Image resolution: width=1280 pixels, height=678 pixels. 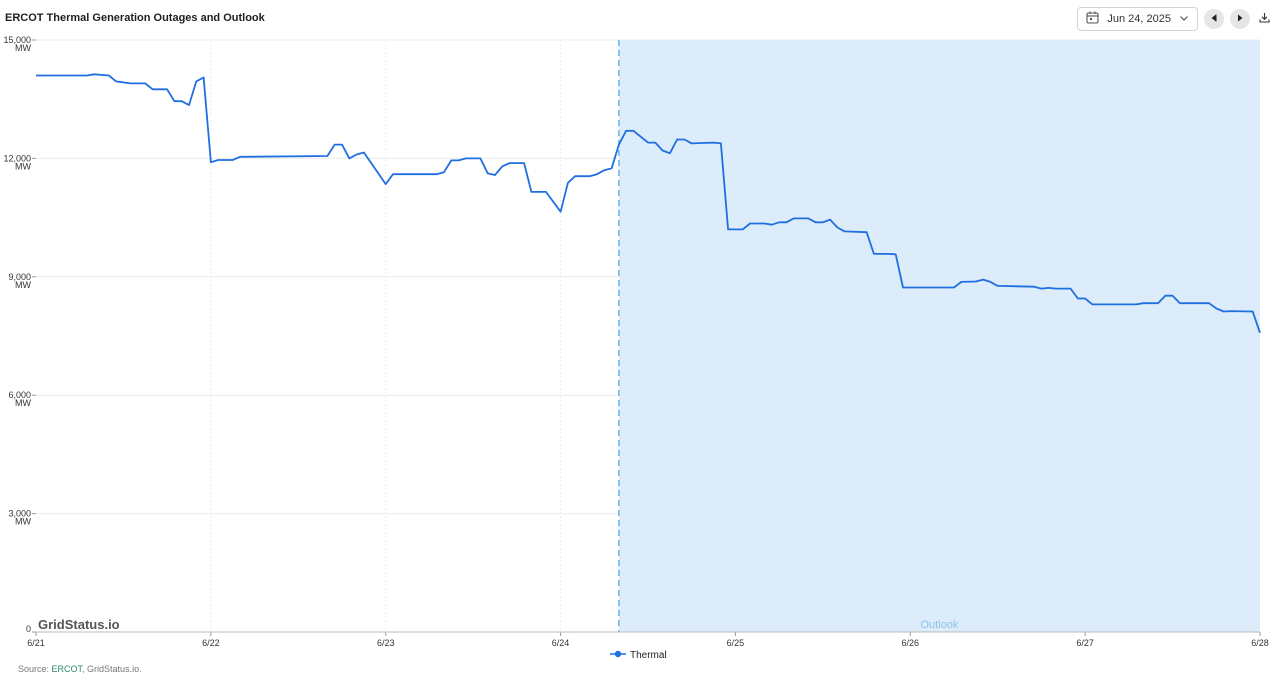 I want to click on y-tick-value: 3,000, so click(x=19, y=514).